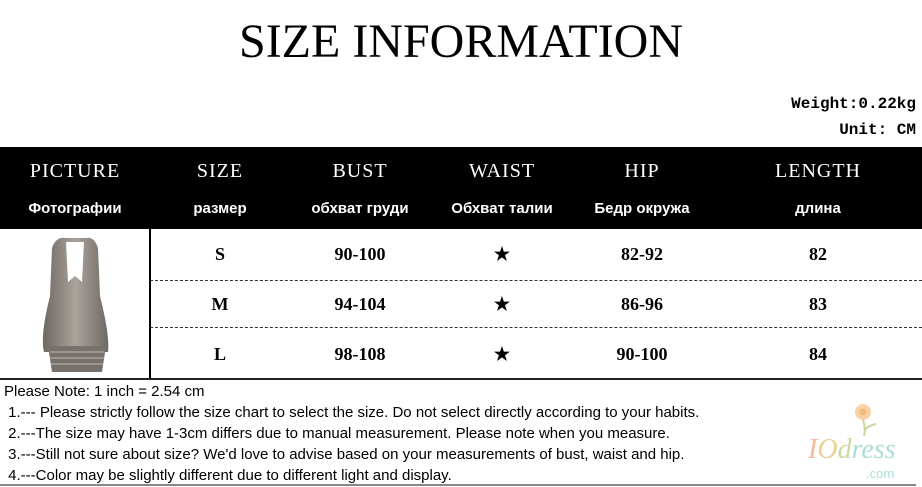 The width and height of the screenshot is (922, 487). What do you see at coordinates (461, 379) in the screenshot?
I see `table-bottom-border` at bounding box center [461, 379].